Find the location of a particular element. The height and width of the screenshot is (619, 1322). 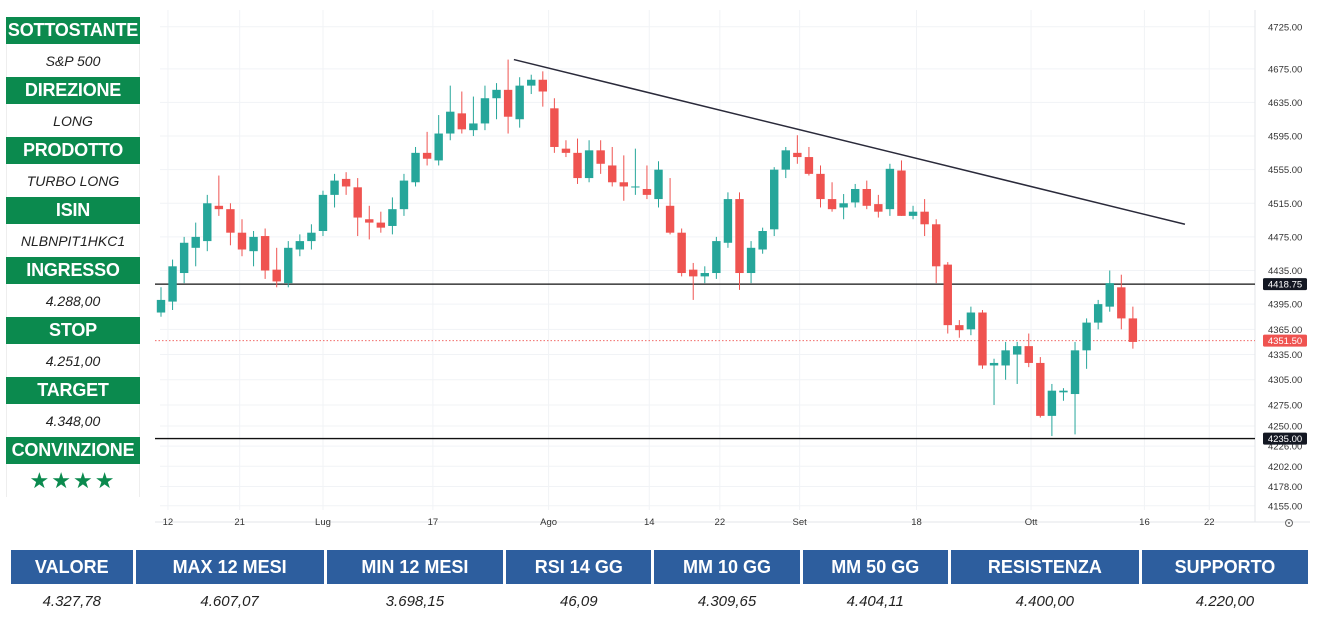

x-tick-label: Ago is located at coordinates (548, 522).